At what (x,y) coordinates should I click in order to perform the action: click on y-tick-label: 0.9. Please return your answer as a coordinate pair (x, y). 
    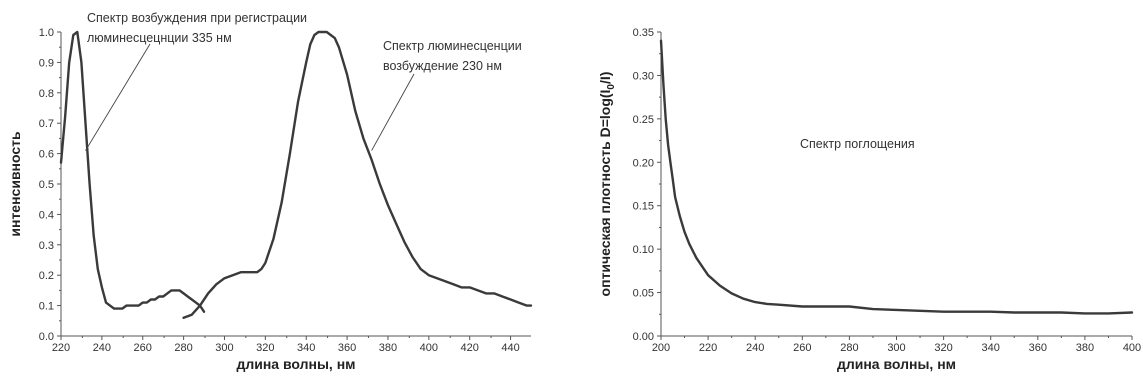
    Looking at the image, I should click on (46, 63).